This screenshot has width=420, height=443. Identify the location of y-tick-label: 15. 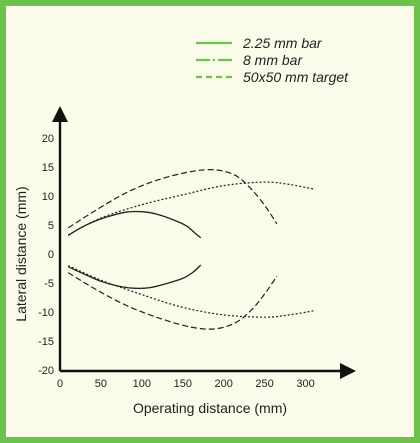
(48, 168).